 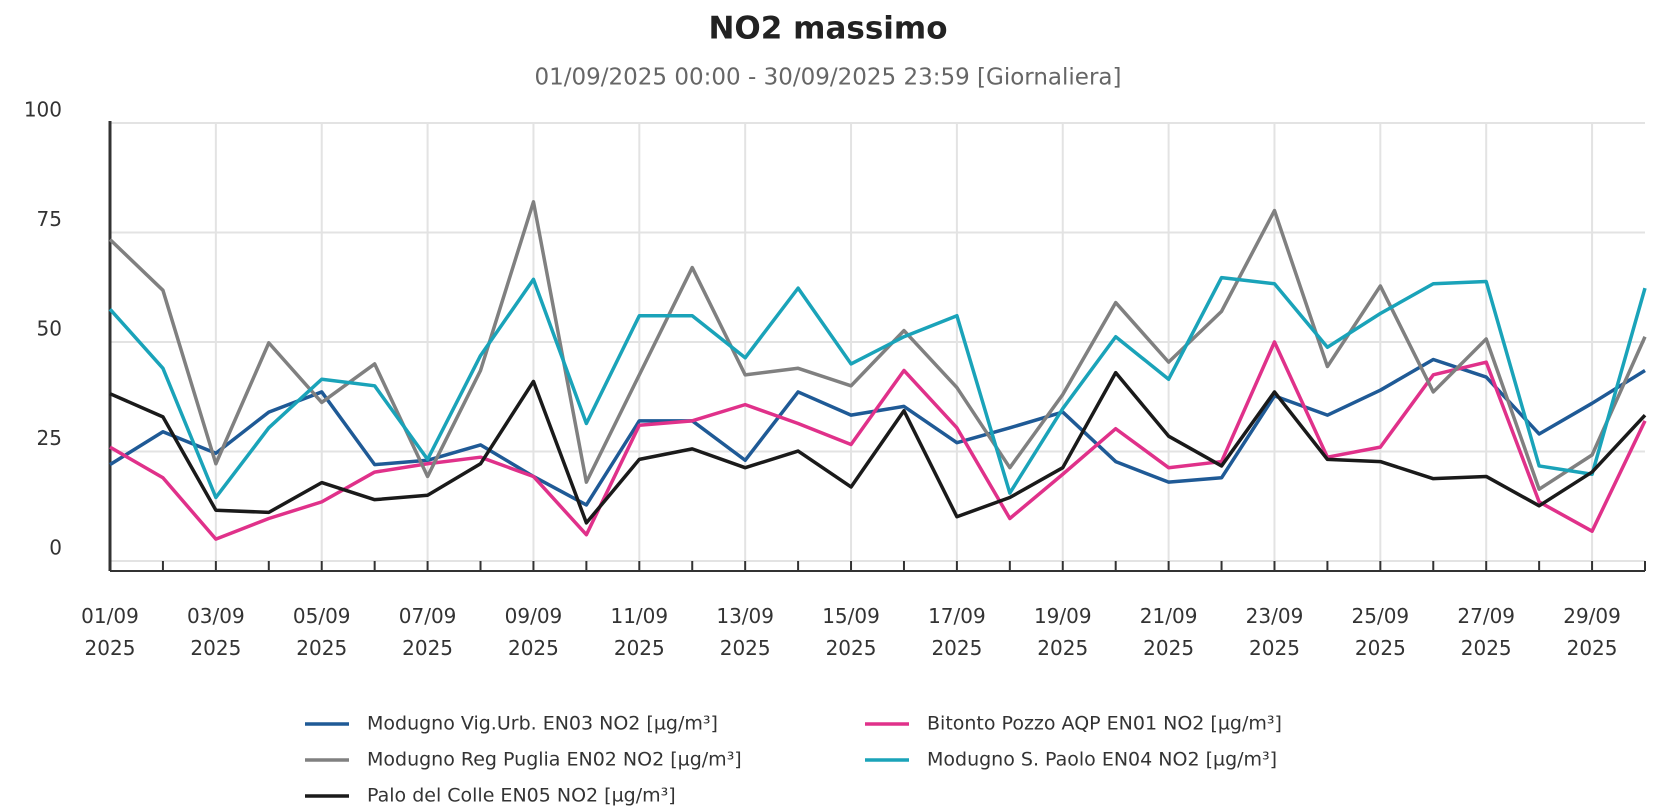 What do you see at coordinates (49, 329) in the screenshot?
I see `y-tick-label: 50` at bounding box center [49, 329].